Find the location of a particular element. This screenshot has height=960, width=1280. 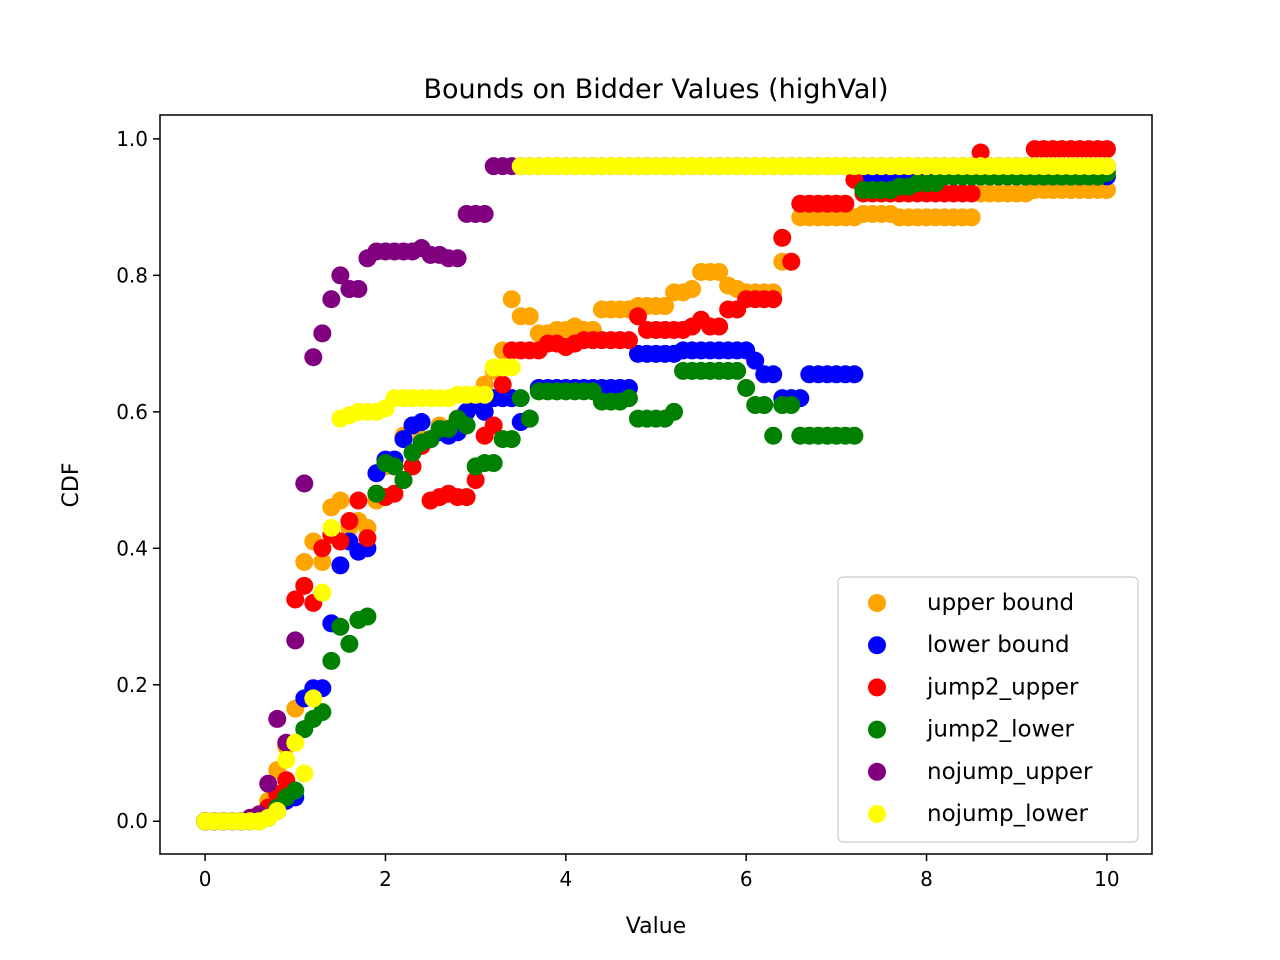

legend-label: nojump_upper is located at coordinates (1010, 772).